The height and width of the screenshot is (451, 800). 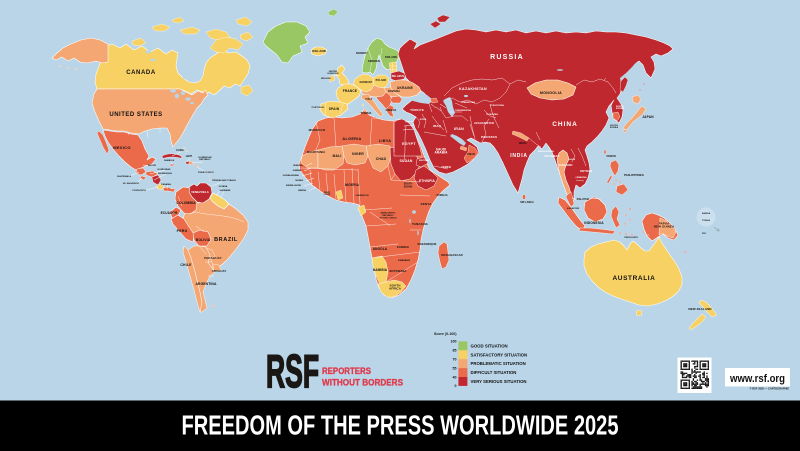 I want to click on svg-text: FRANCE, so click(x=350, y=91).